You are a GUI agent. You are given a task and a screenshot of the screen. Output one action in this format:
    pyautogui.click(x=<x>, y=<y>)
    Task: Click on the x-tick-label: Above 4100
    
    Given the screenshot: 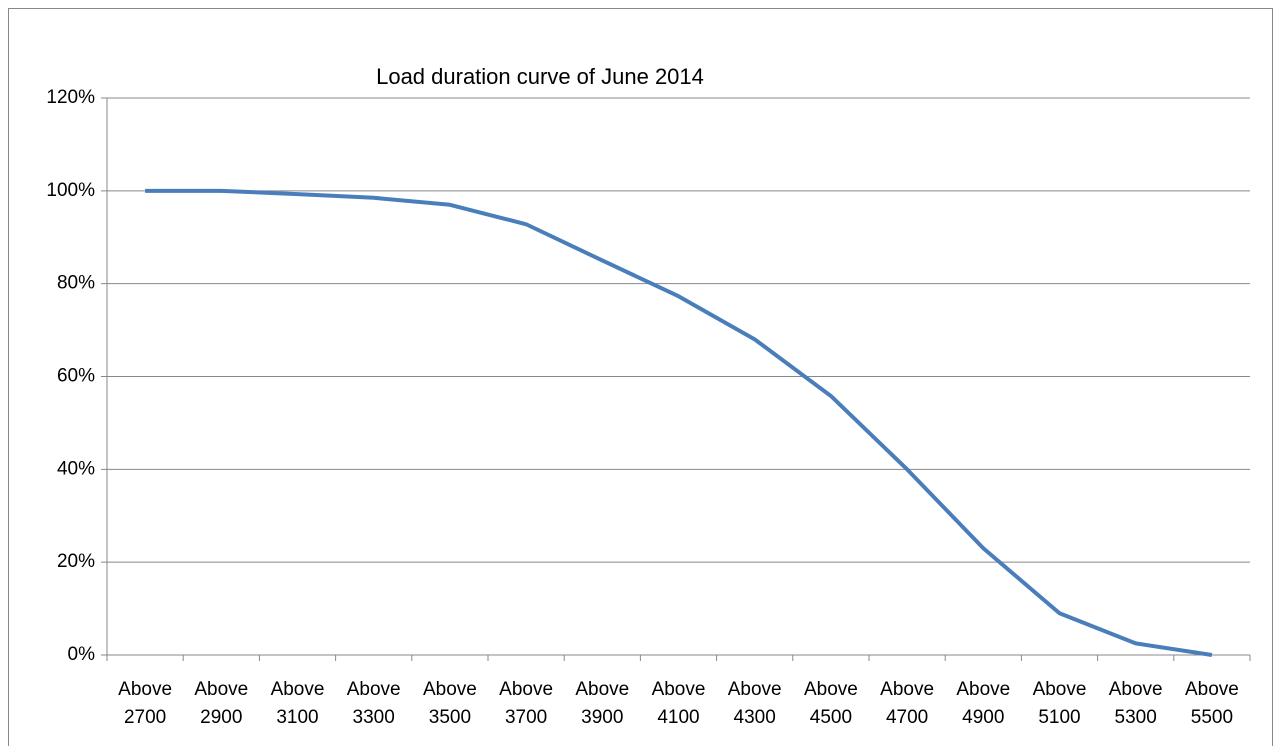 What is the action you would take?
    pyautogui.click(x=678, y=703)
    